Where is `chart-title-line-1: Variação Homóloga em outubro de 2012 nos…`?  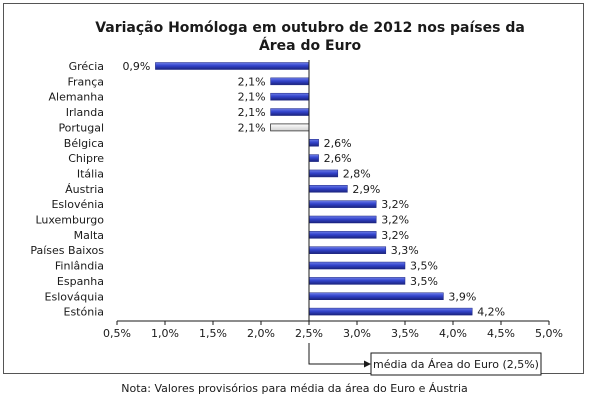 chart-title-line-1: Variação Homóloga em outubro de 2012 nos… is located at coordinates (310, 28).